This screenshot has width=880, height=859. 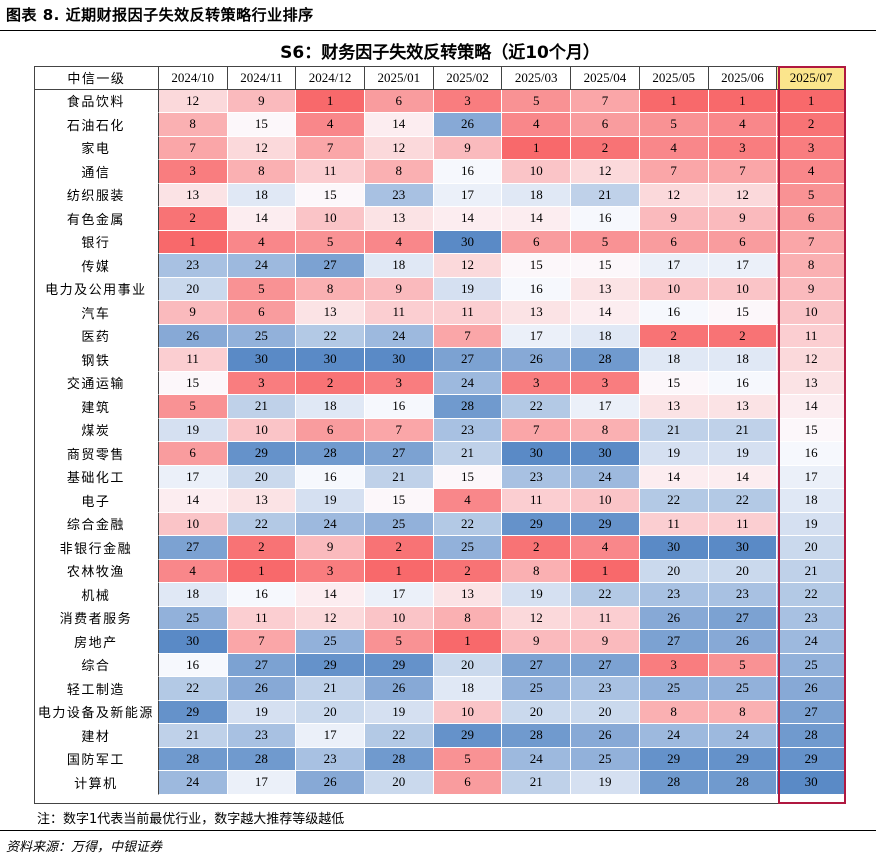 What do you see at coordinates (537, 759) in the screenshot?
I see `heatmap-cell: 24` at bounding box center [537, 759].